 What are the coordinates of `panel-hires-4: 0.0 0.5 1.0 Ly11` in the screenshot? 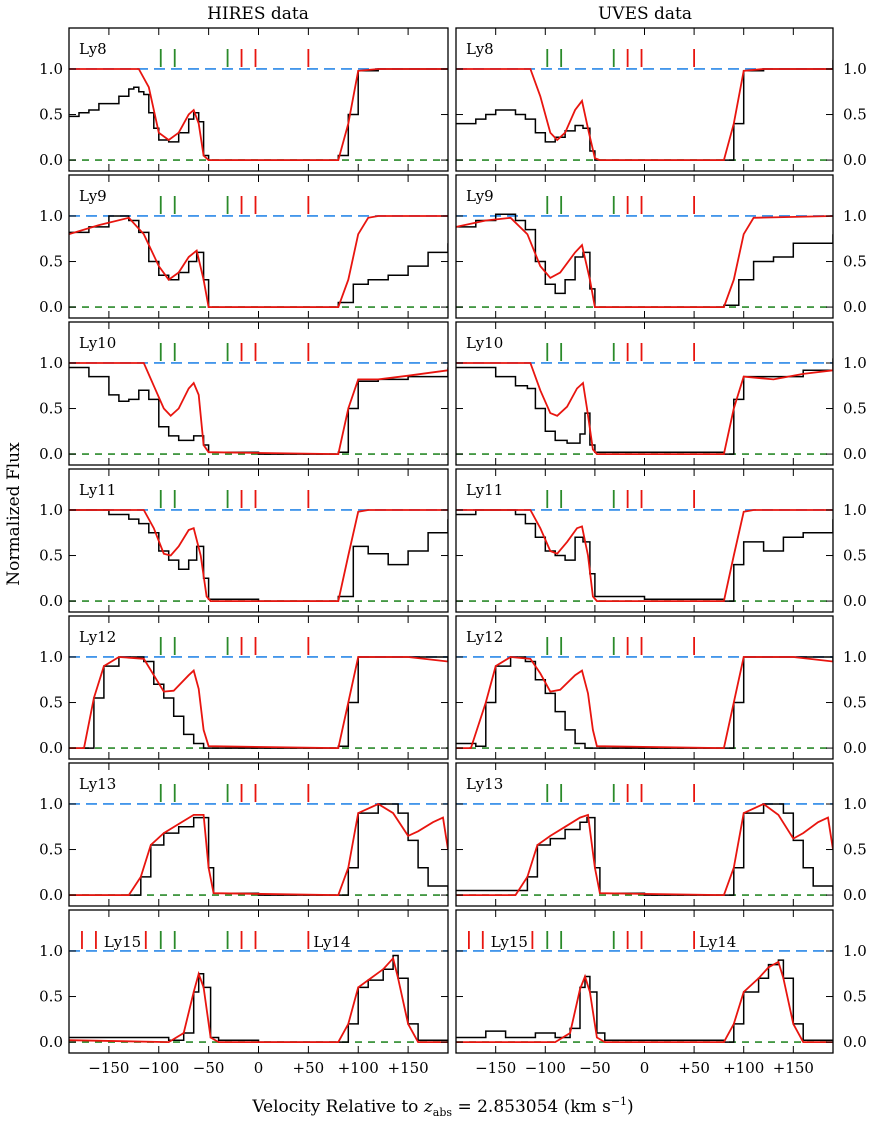 It's located at (244, 540).